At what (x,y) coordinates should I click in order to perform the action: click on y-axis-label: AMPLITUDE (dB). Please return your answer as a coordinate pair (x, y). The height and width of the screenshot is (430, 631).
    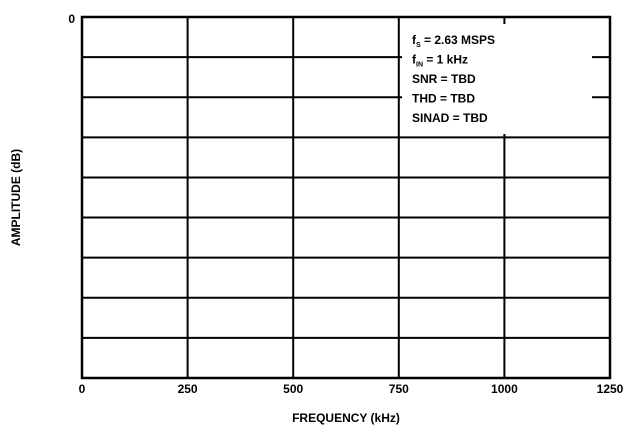
    Looking at the image, I should click on (16, 197).